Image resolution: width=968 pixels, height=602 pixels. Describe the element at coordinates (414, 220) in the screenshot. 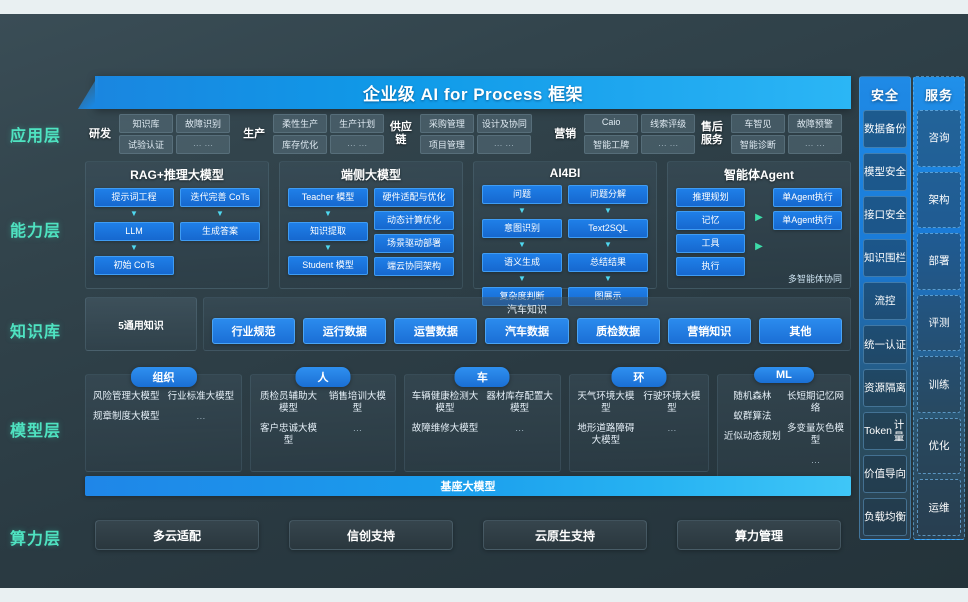

I see `capability-node: 动态计算优化` at that location.